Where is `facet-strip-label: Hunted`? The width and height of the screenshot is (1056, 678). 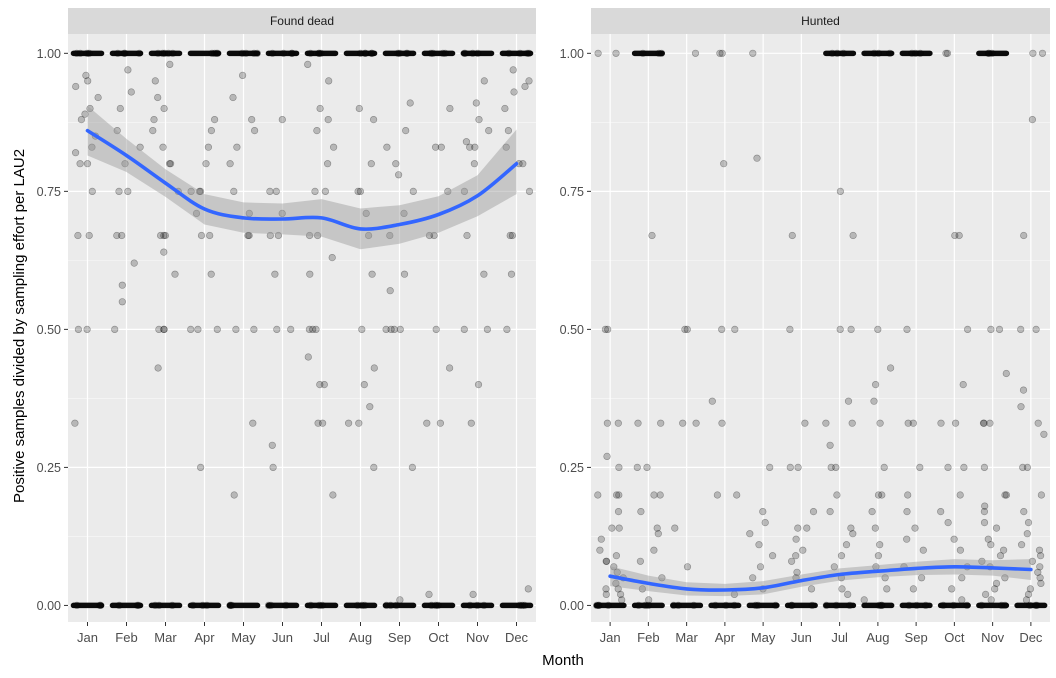
facet-strip-label: Hunted is located at coordinates (820, 21).